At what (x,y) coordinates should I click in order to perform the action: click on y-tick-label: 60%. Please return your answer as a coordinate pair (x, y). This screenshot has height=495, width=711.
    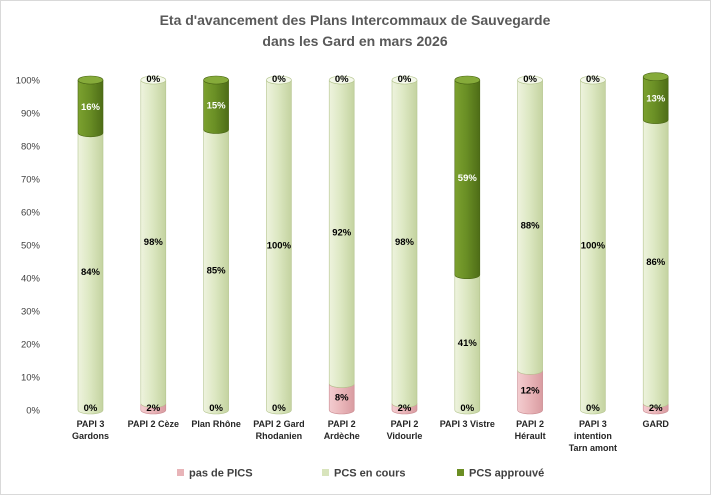
    Looking at the image, I should click on (31, 213).